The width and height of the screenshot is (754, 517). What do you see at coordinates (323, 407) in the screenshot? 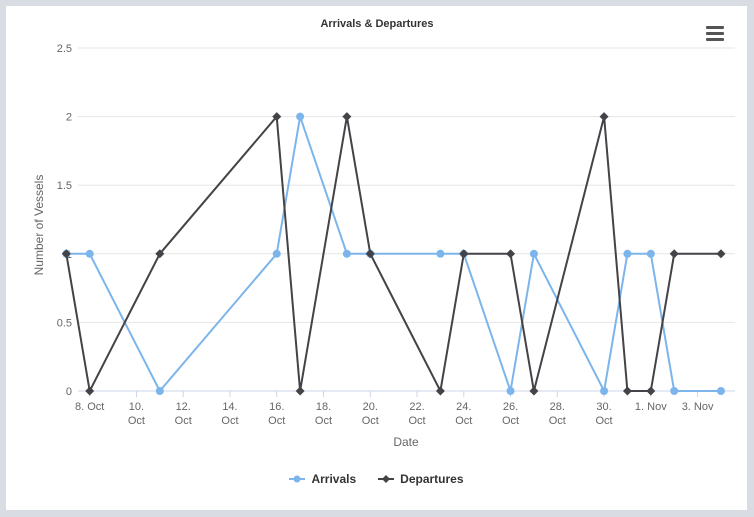
I see `x-tick-label: 18.` at bounding box center [323, 407].